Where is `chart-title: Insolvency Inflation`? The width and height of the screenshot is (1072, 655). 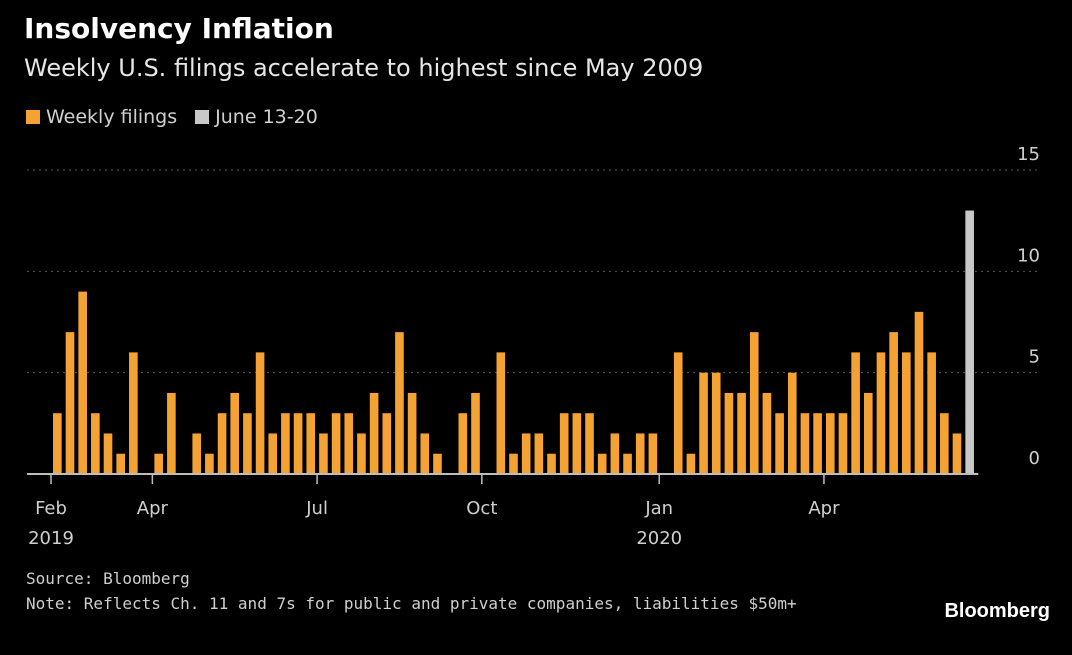
chart-title: Insolvency Inflation is located at coordinates (179, 28).